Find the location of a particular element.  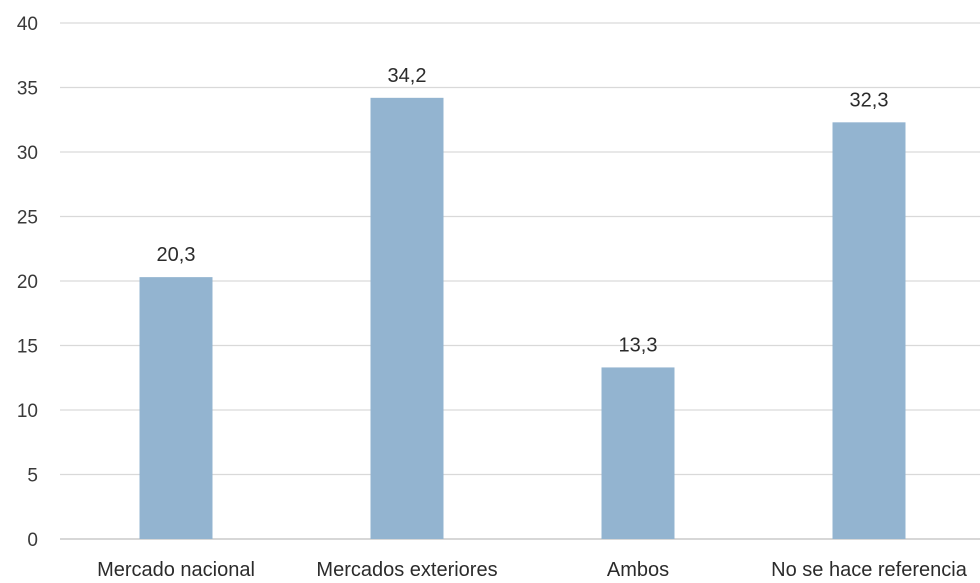

category-label: No se hace referencia is located at coordinates (869, 570).